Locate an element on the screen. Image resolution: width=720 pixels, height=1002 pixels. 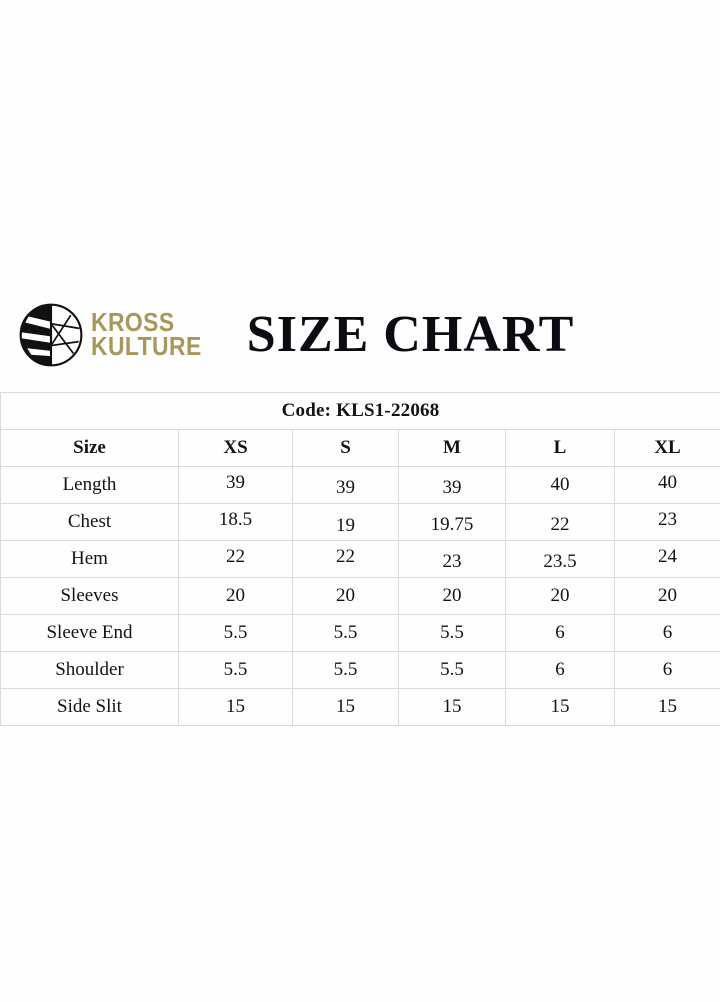
cell-xl: 24 is located at coordinates (666, 559).